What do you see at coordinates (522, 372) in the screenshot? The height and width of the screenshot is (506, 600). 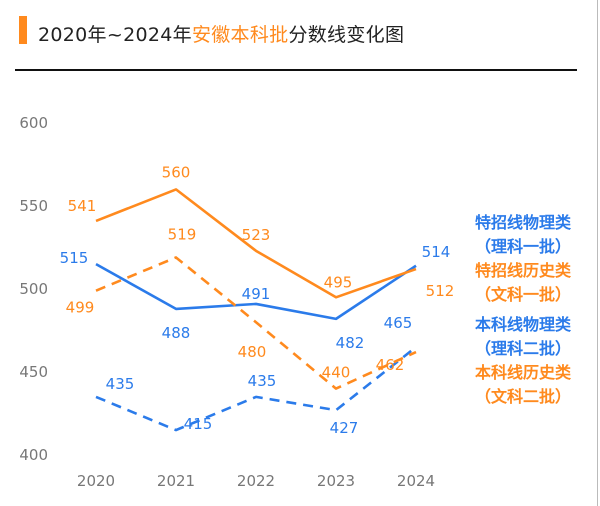 I see `legend-name: 本科线历史类` at bounding box center [522, 372].